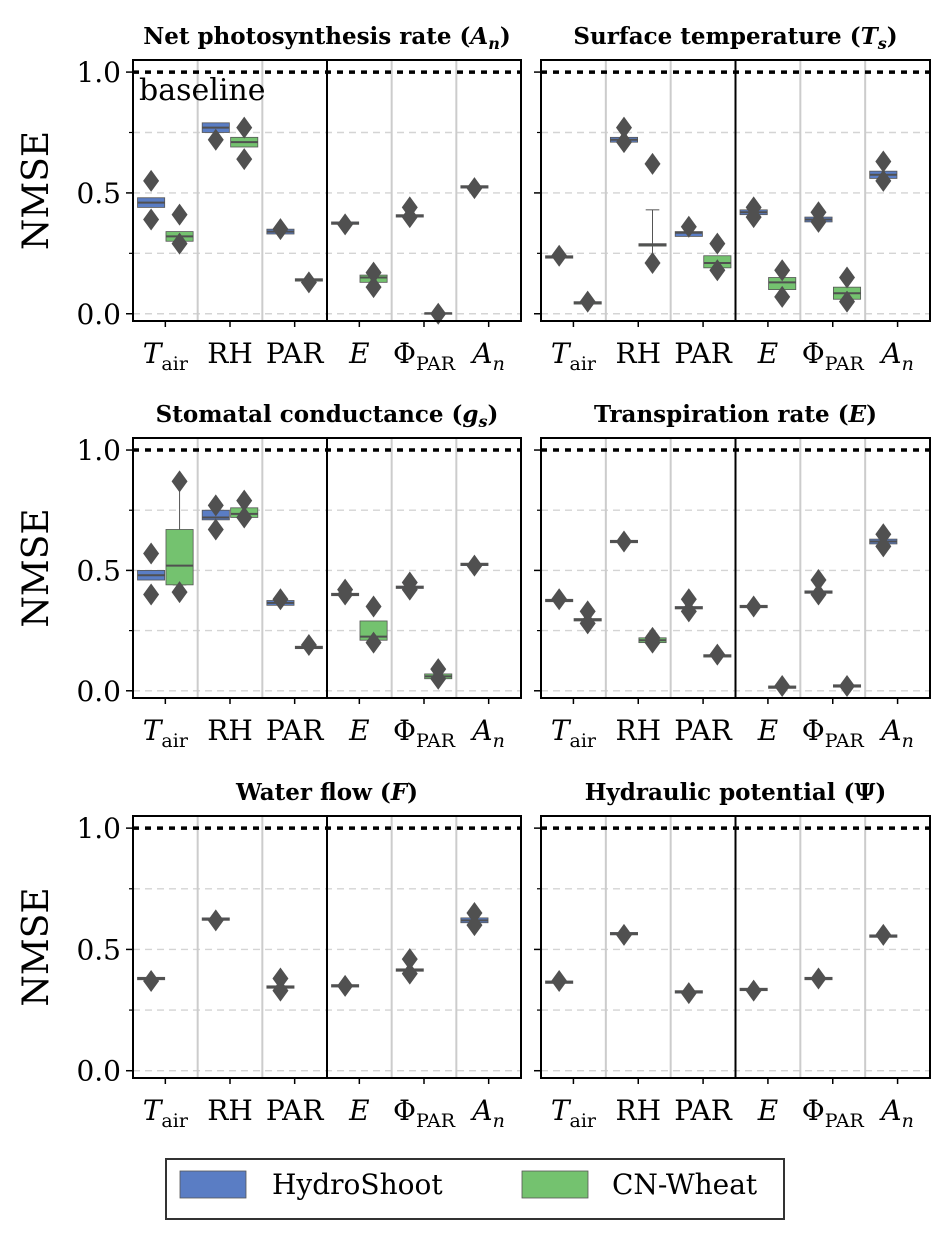 This screenshot has width=949, height=1238. I want to click on panel-title: Net photosynthesis rate (An), so click(327, 38).